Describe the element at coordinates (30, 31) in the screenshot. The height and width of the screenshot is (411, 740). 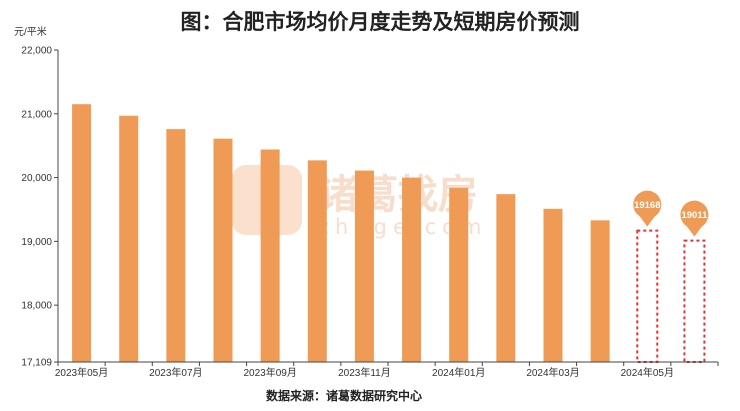
I see `y-axis-unit: 元/平米` at that location.